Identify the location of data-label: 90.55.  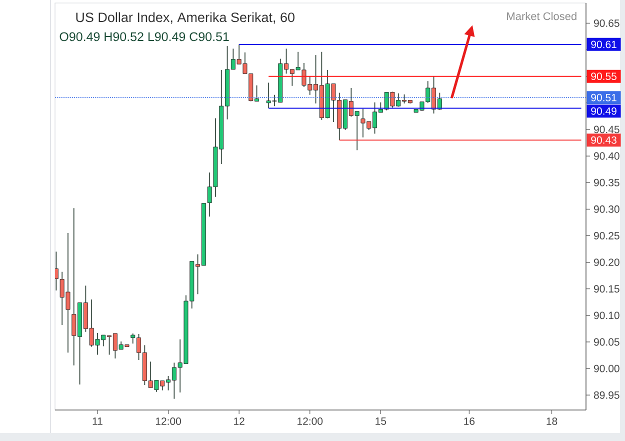
(603, 76).